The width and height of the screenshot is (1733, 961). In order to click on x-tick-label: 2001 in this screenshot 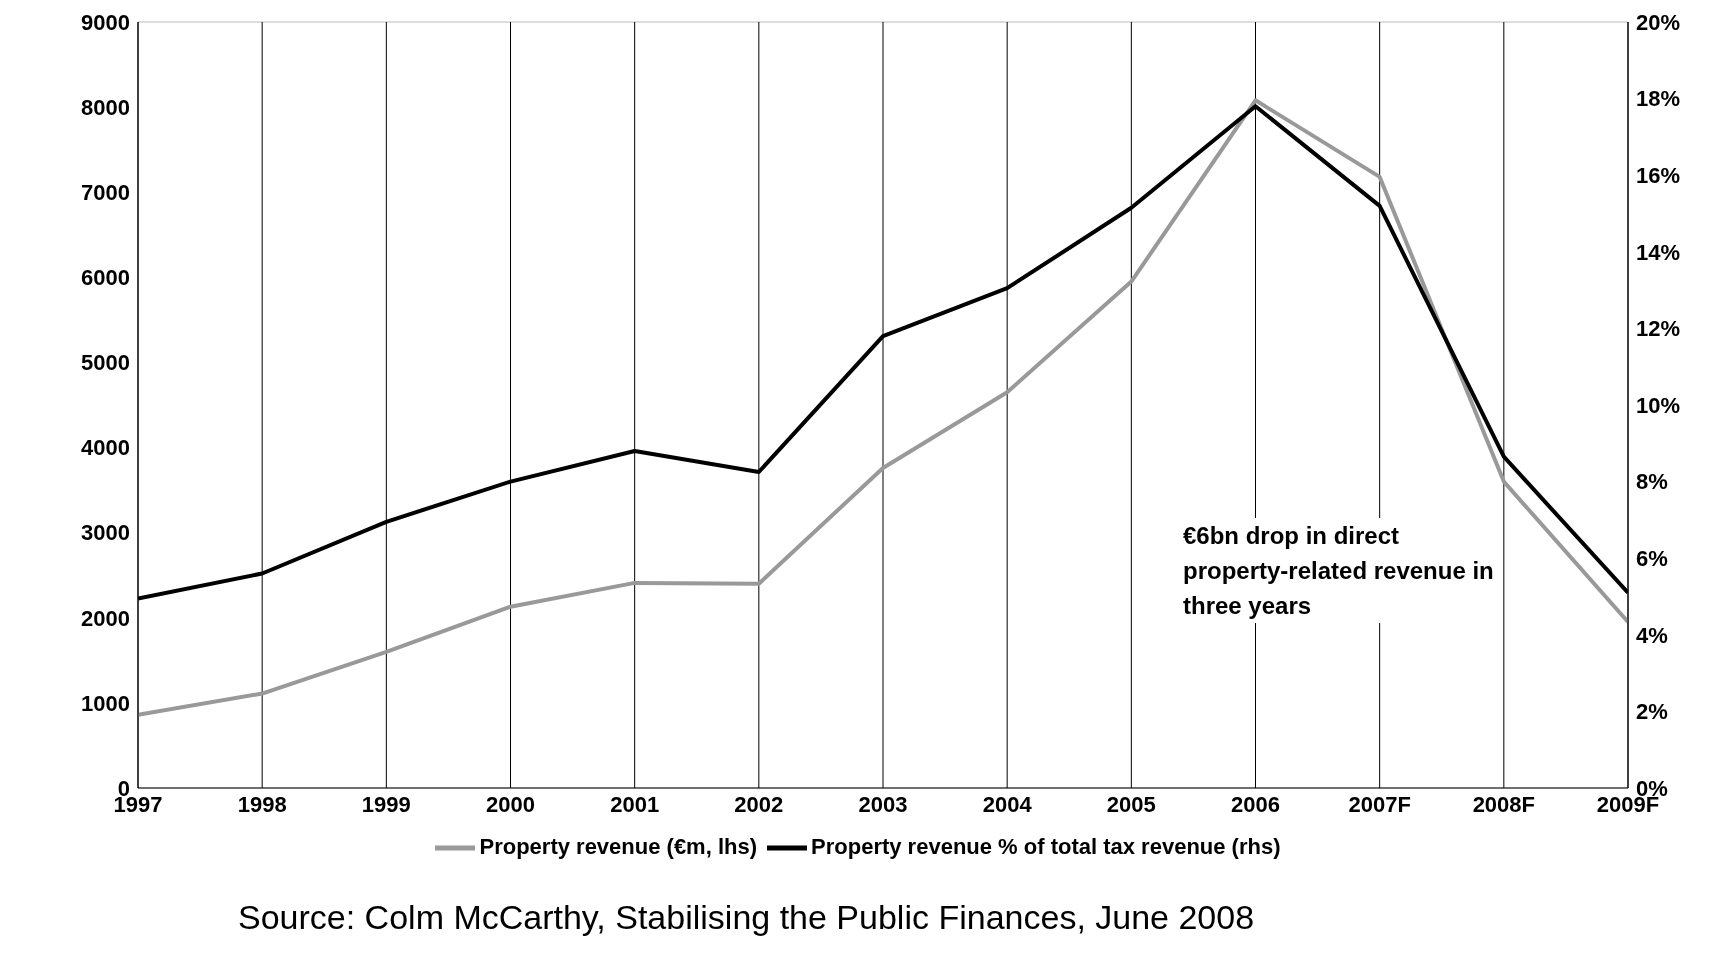, I will do `click(635, 804)`.